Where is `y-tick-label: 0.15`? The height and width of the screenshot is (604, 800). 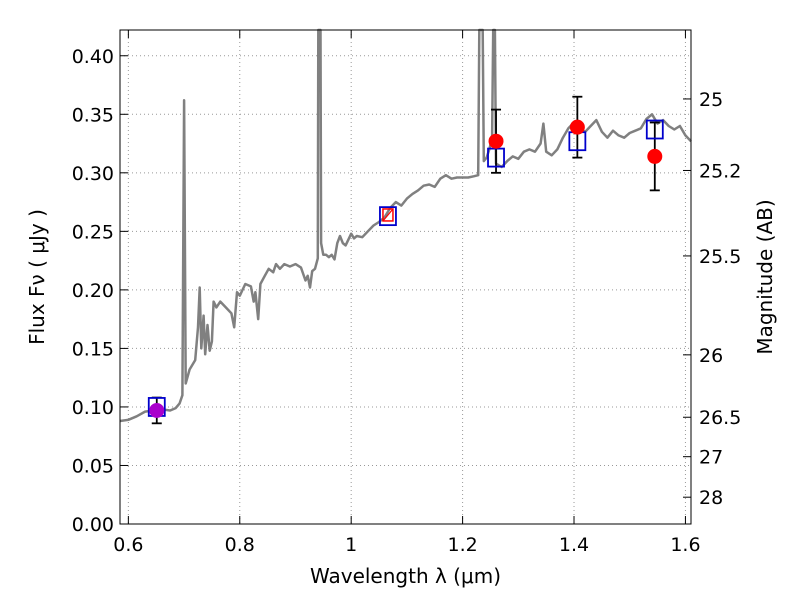
y-tick-label: 0.15 is located at coordinates (93, 349).